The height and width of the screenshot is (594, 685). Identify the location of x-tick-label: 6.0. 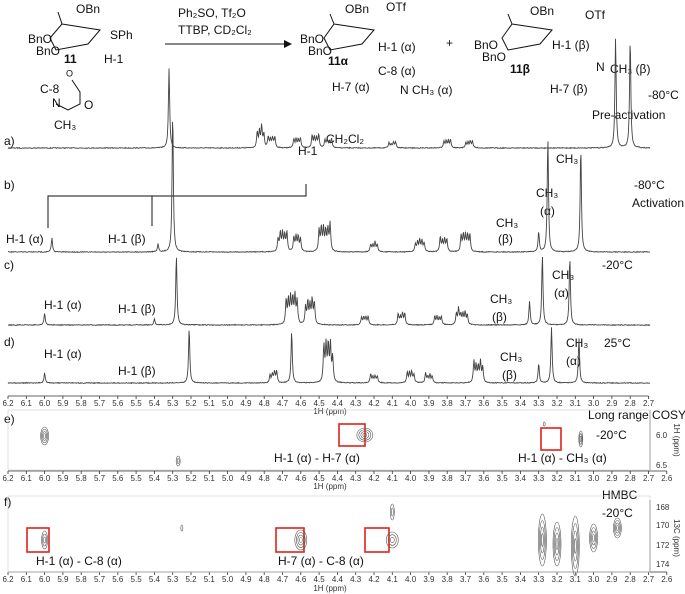
(45, 579).